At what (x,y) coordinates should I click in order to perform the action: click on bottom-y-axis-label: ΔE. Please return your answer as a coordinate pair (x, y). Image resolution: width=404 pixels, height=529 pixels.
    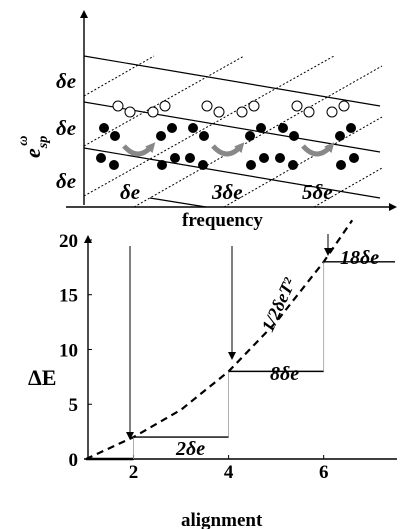
    Looking at the image, I should click on (42, 377).